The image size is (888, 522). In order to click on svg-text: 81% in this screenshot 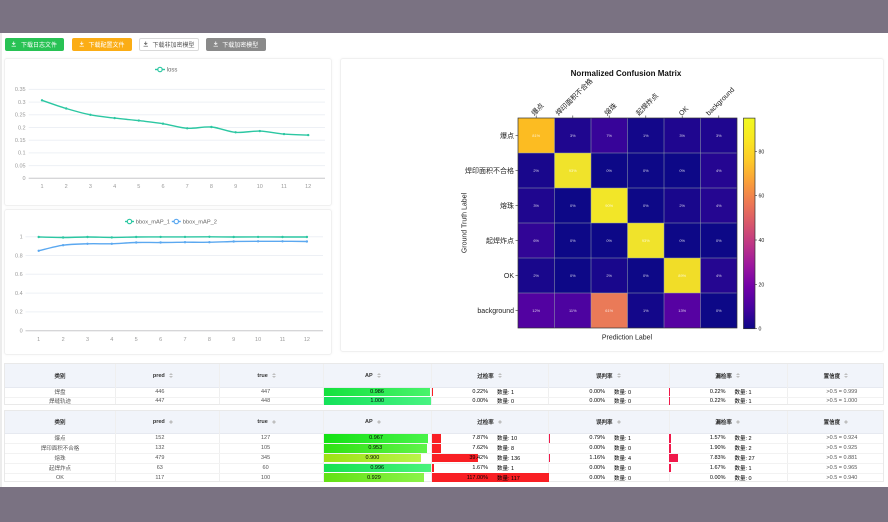, I will do `click(536, 135)`.